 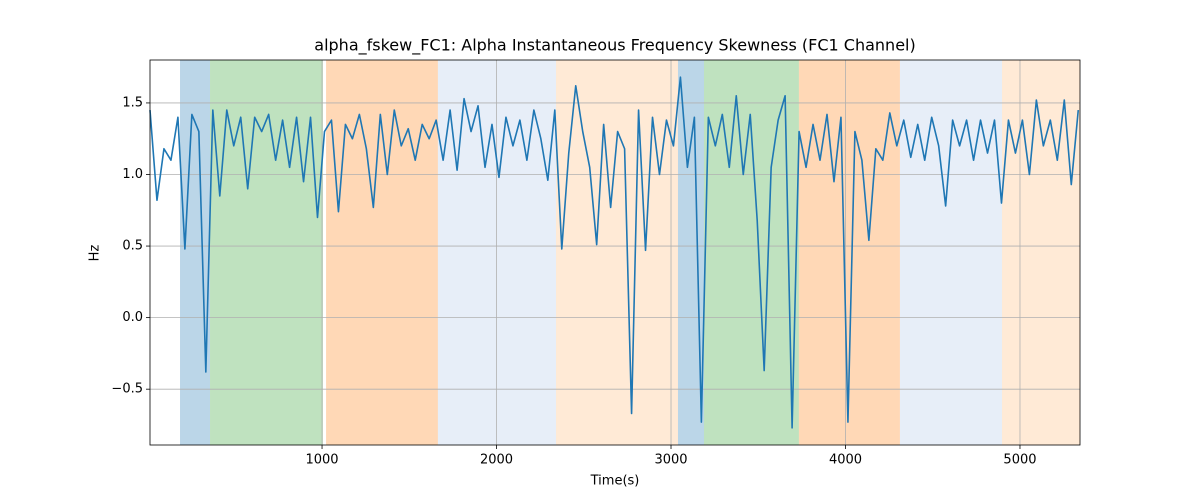 I want to click on x-tick-label: 4000, so click(x=845, y=460).